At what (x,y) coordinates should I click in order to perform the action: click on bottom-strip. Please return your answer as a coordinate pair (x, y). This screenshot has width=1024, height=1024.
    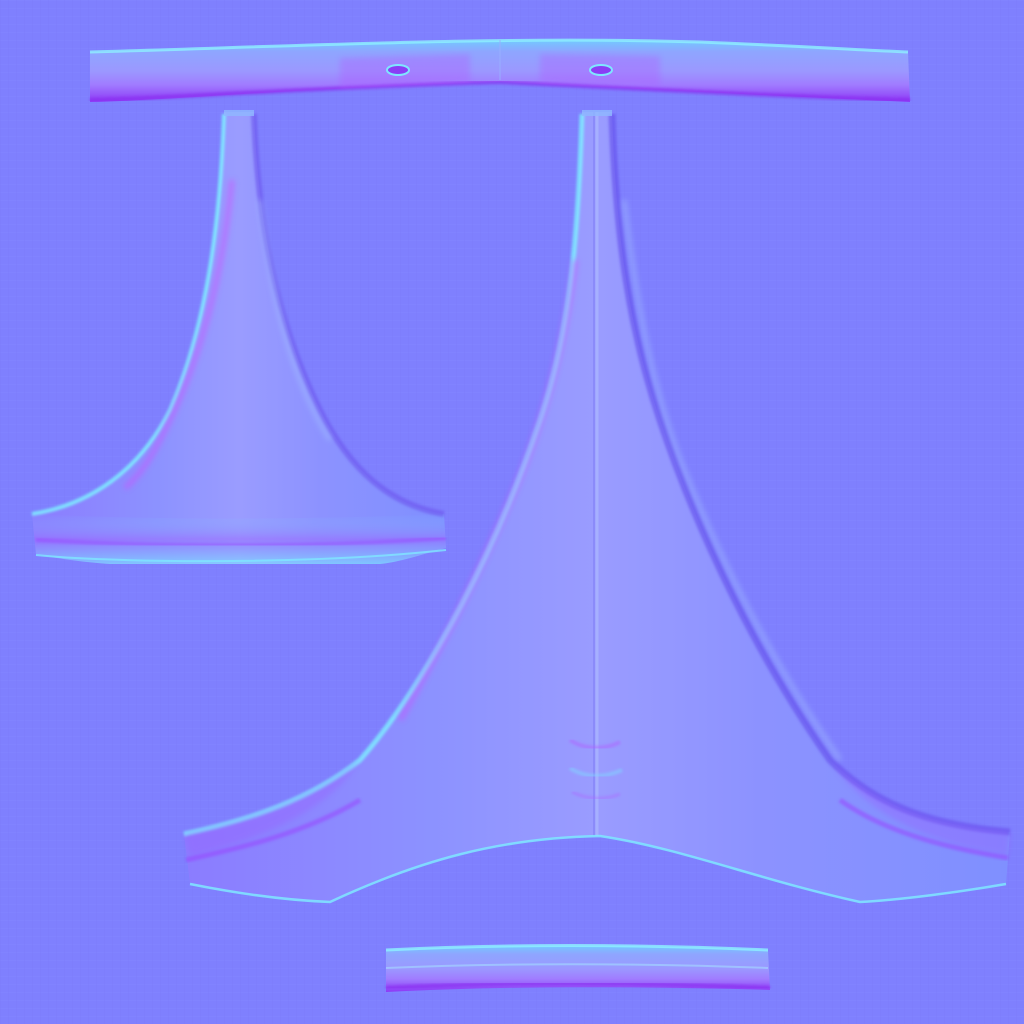
    Looking at the image, I should click on (578, 968).